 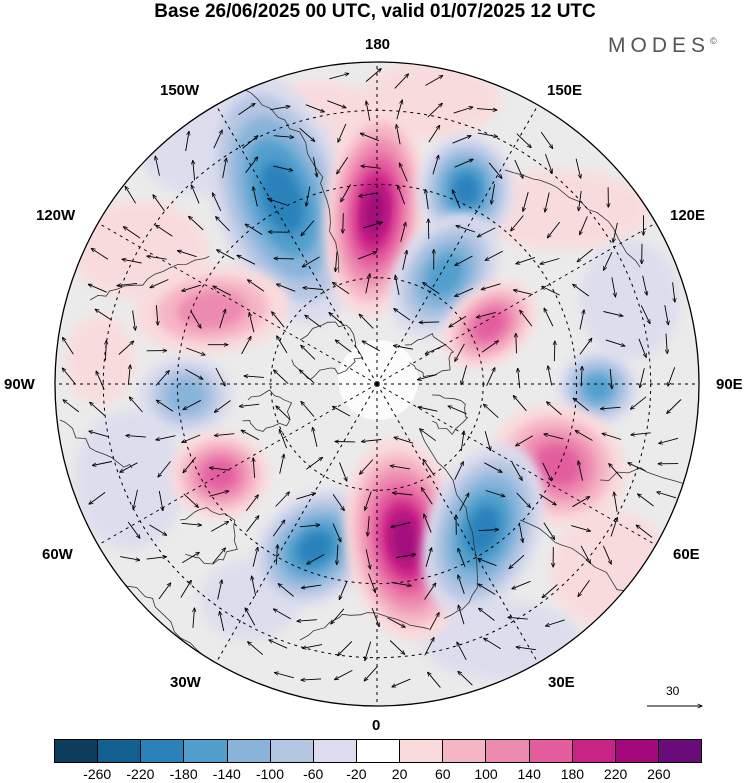 I want to click on lon-label-180: 180, so click(x=378, y=44).